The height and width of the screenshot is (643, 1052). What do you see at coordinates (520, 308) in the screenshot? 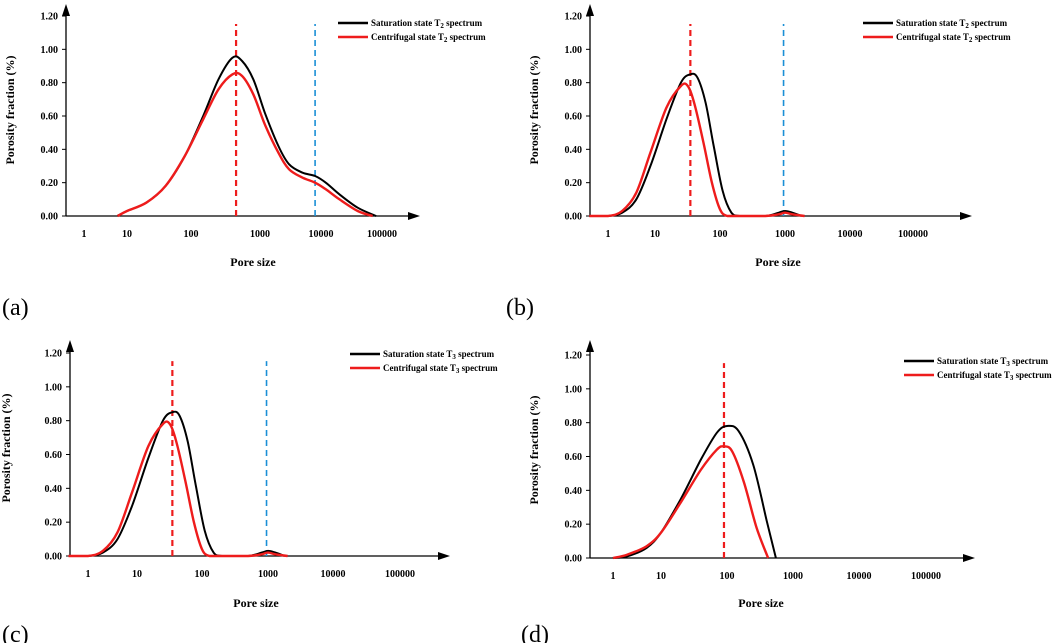
I see `panel-label: (b)` at bounding box center [520, 308].